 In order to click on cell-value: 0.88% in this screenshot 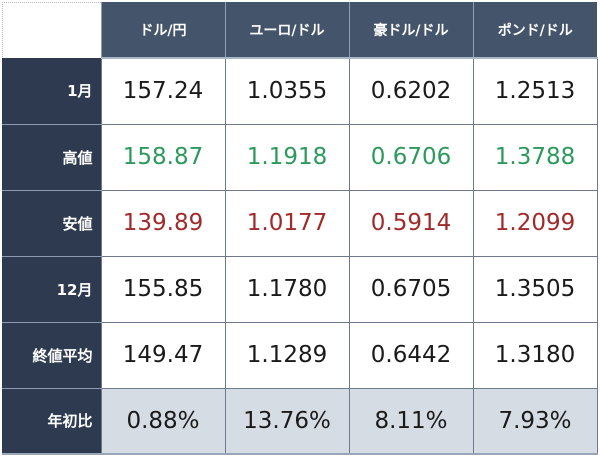, I will do `click(162, 421)`.